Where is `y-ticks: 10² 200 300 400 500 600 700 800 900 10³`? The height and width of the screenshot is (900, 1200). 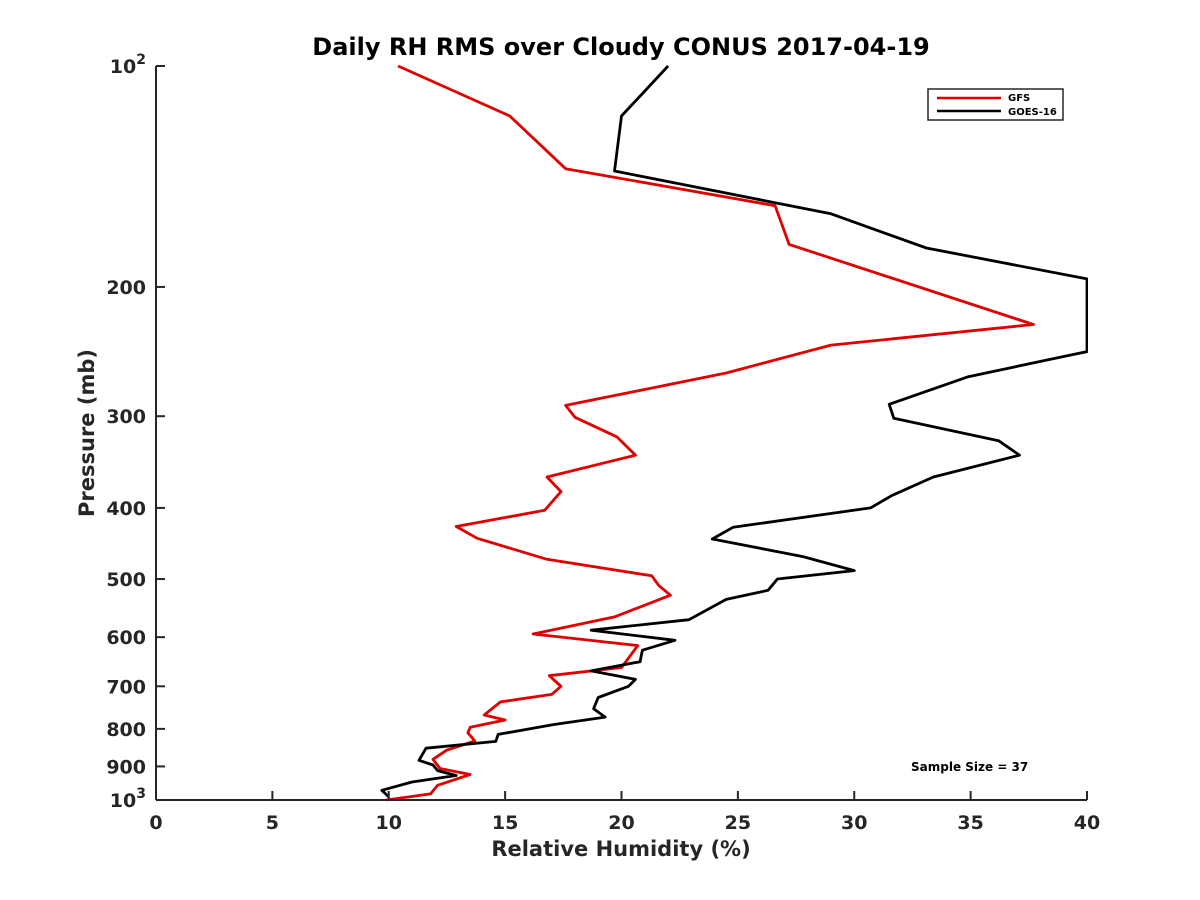 y-ticks: 10² 200 300 400 500 600 700 800 900 10³ is located at coordinates (135, 432).